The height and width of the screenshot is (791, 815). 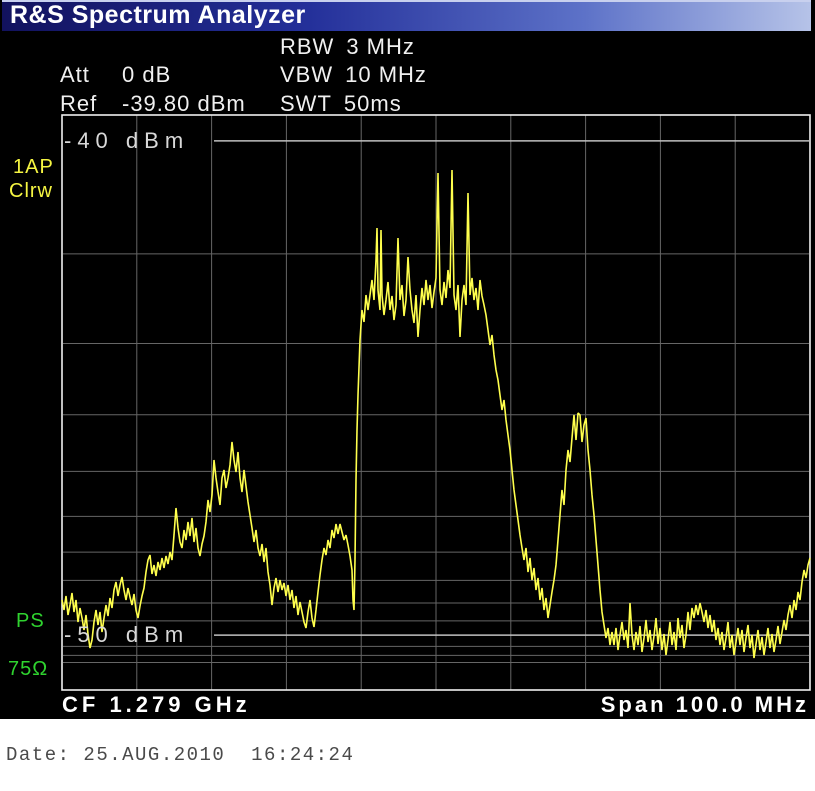 What do you see at coordinates (156, 704) in the screenshot?
I see `center-frequency-readout: CF 1.279 GHz` at bounding box center [156, 704].